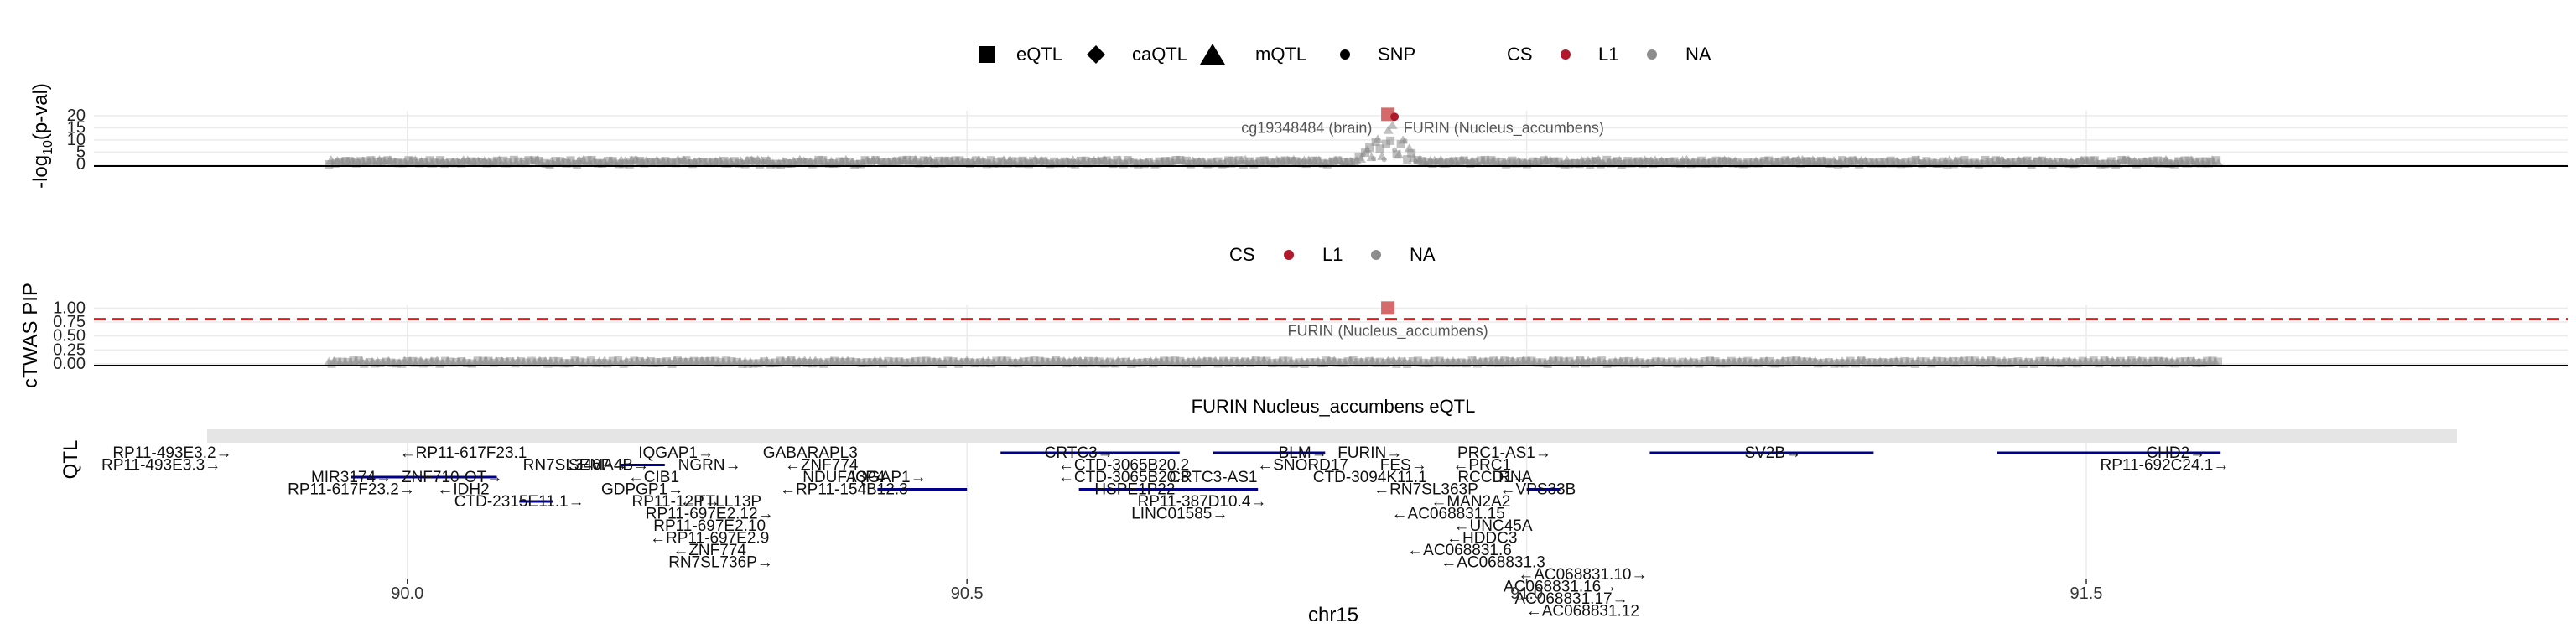  What do you see at coordinates (76, 127) in the screenshot?
I see `gwas-y-tick-label: 15` at bounding box center [76, 127].